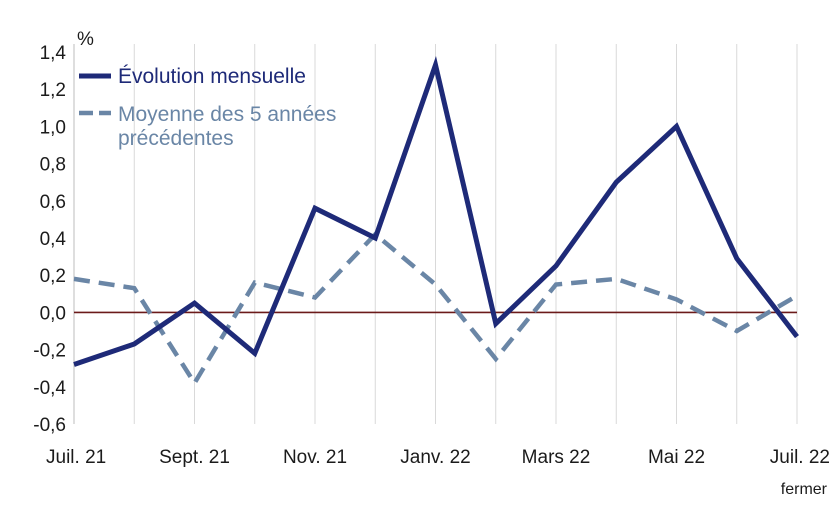 The width and height of the screenshot is (835, 527). Describe the element at coordinates (85, 39) in the screenshot. I see `y-axis-unit-label: %` at that location.